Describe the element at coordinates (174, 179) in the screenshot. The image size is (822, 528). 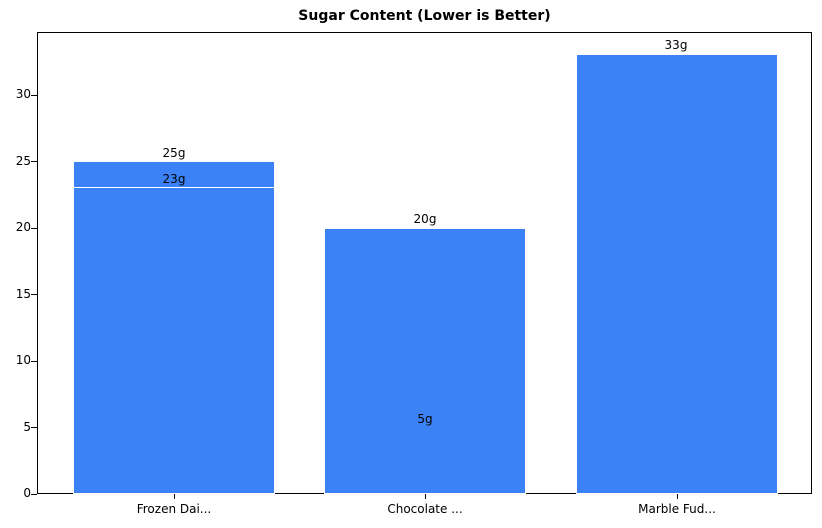
I see `bar-value-label: 23g` at that location.